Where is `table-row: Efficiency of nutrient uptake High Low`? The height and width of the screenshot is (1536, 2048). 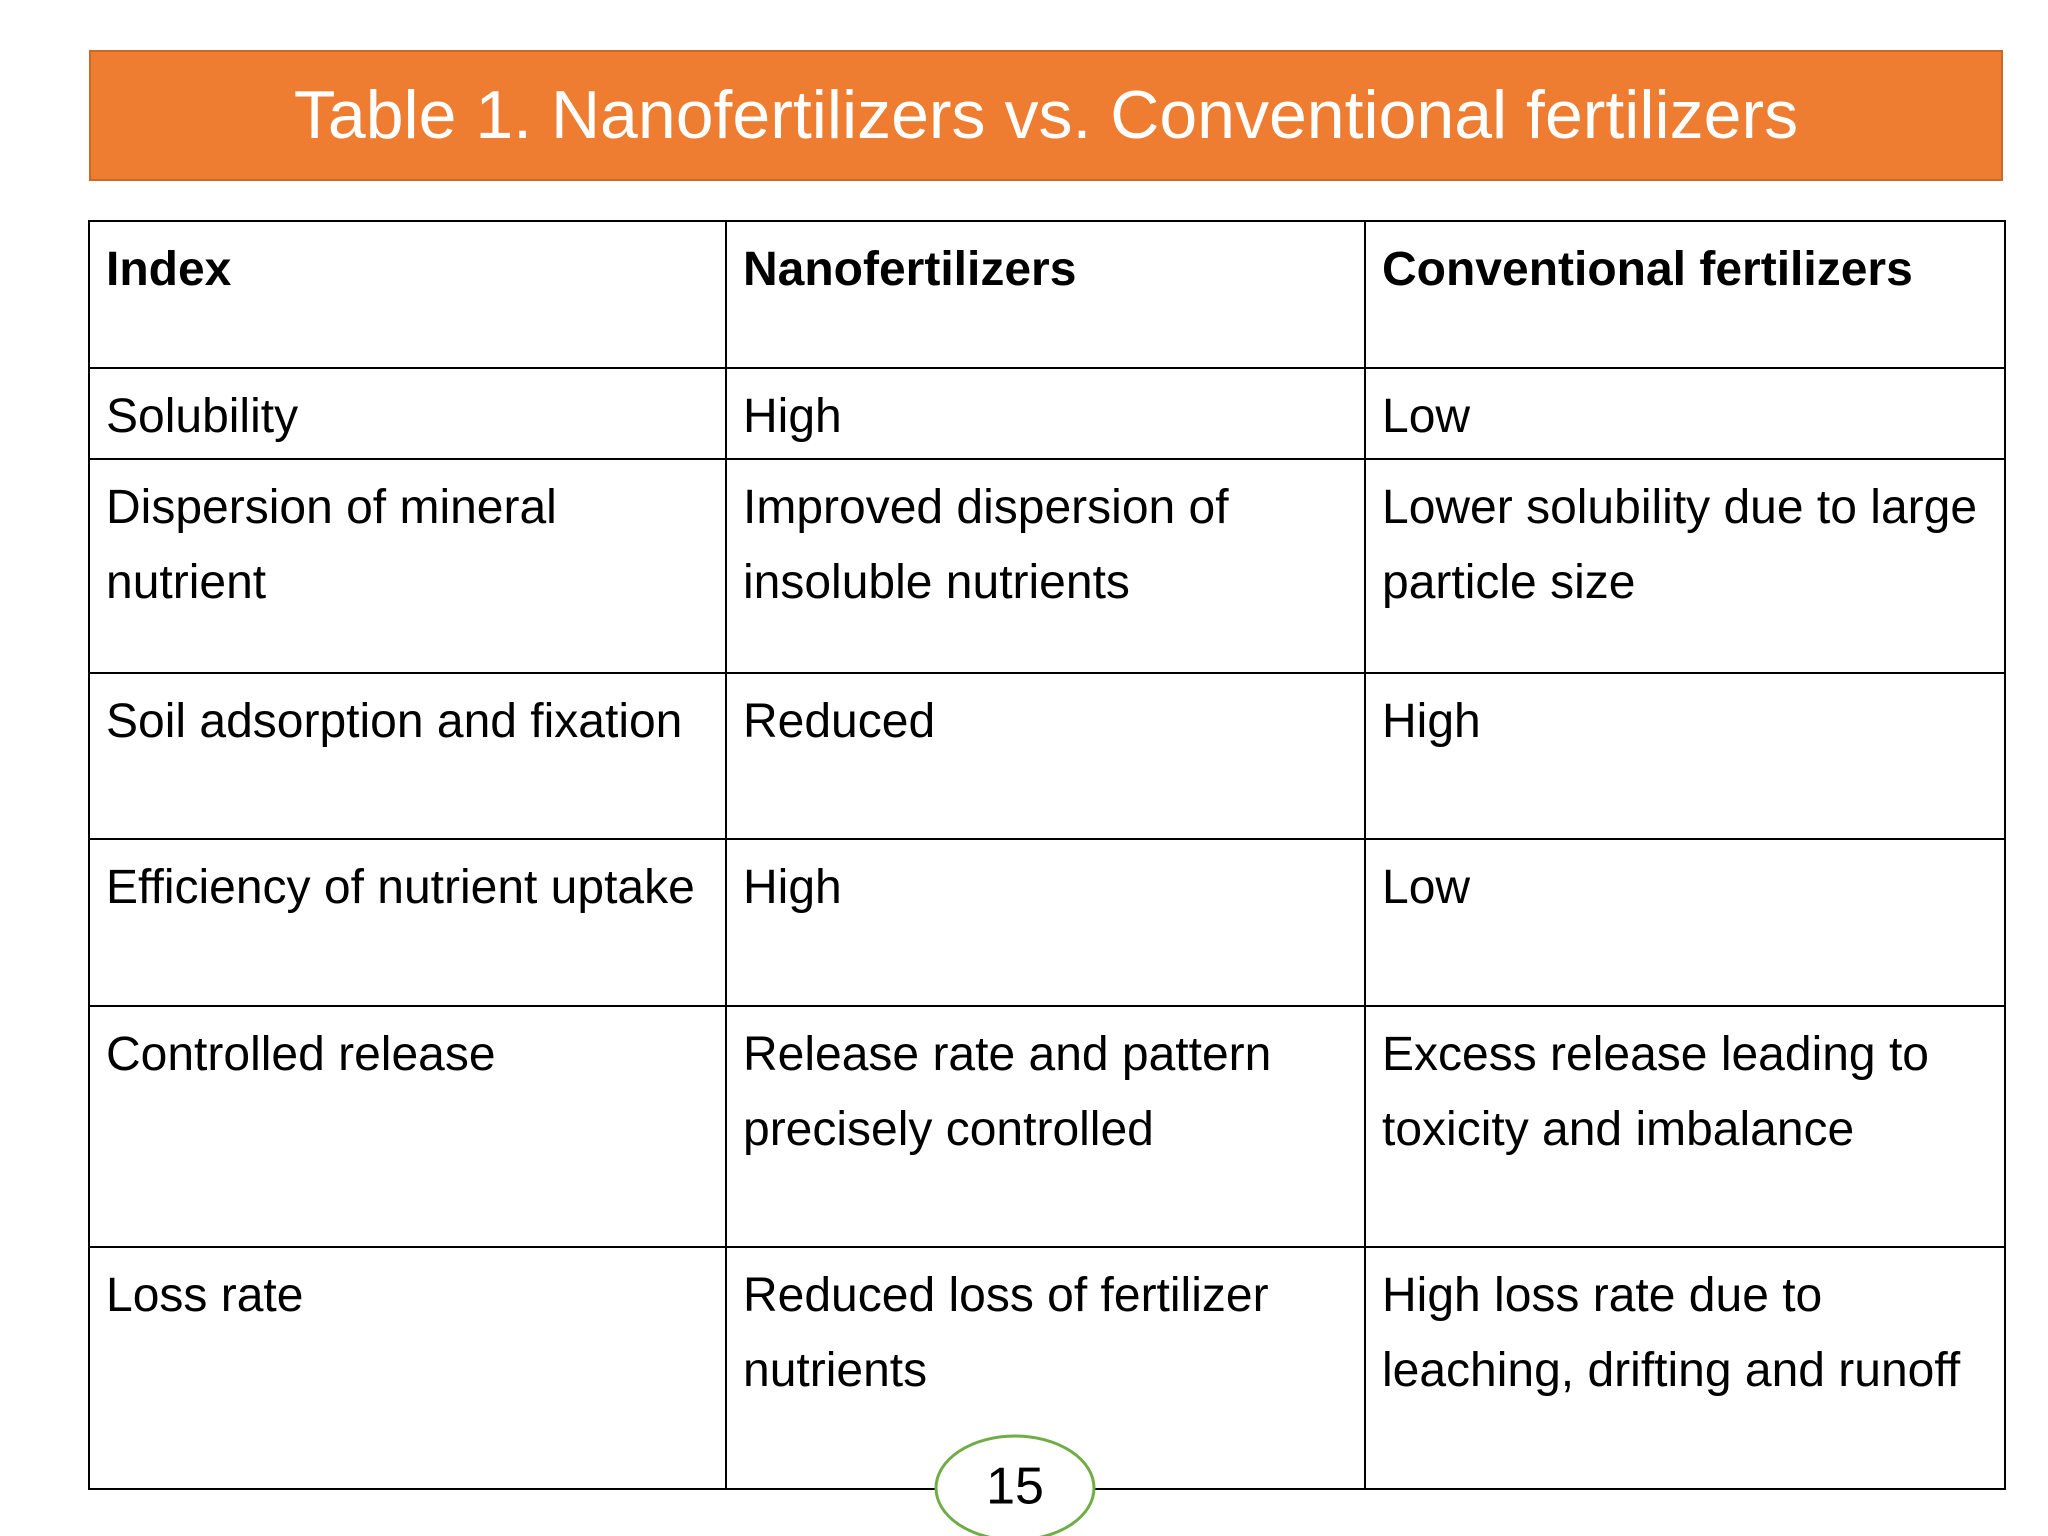 table-row: Efficiency of nutrient uptake High Low is located at coordinates (1047, 922).